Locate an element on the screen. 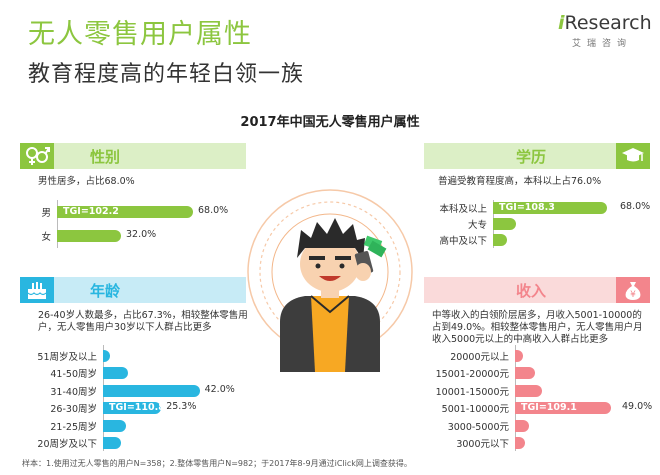 The width and height of the screenshot is (660, 475). income-band: 收入 ¥ is located at coordinates (537, 290).